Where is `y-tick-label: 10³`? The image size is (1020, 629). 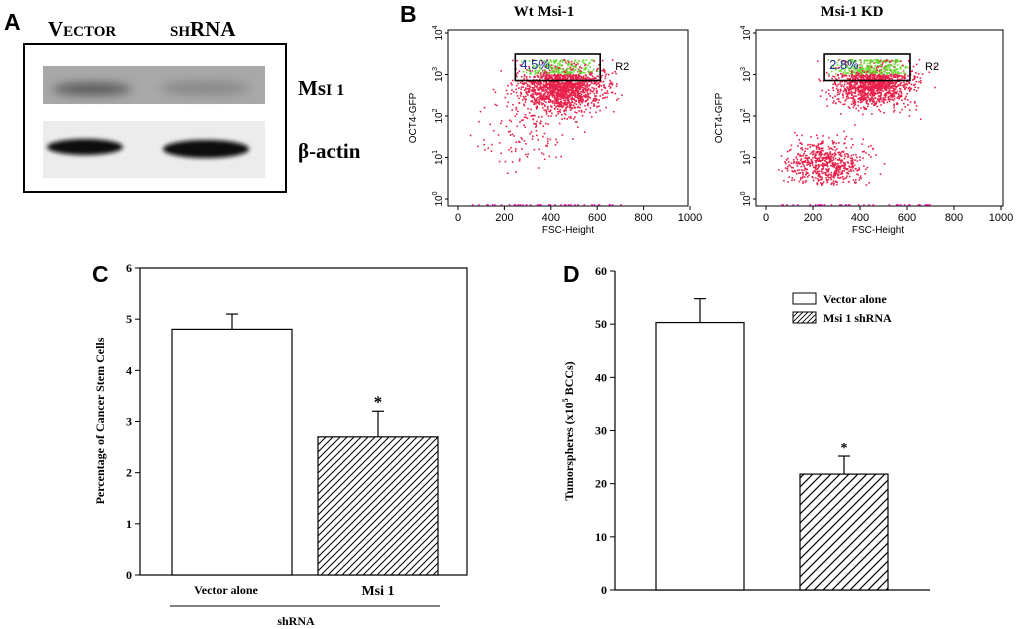 y-tick-label: 10³ is located at coordinates (746, 74).